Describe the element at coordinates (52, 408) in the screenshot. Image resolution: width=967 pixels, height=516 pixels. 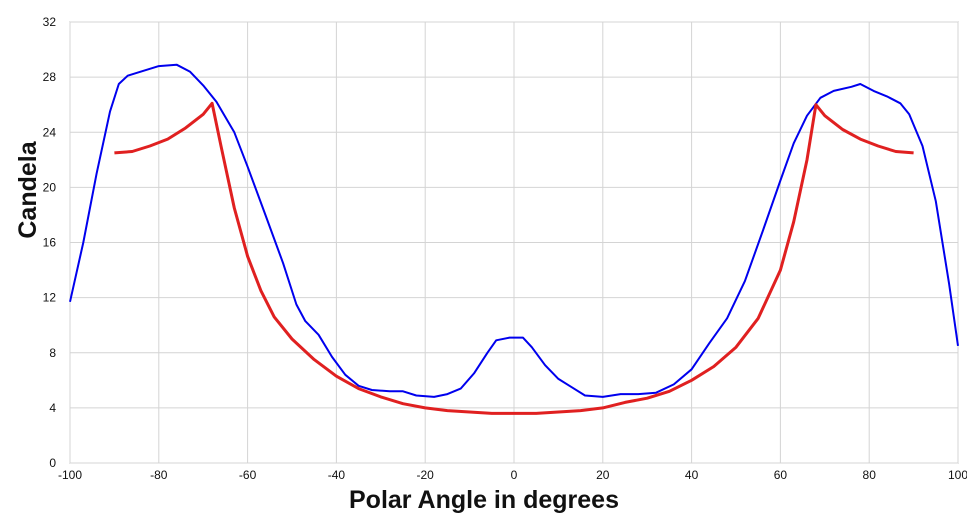
I see `y-tick-label: 4` at that location.